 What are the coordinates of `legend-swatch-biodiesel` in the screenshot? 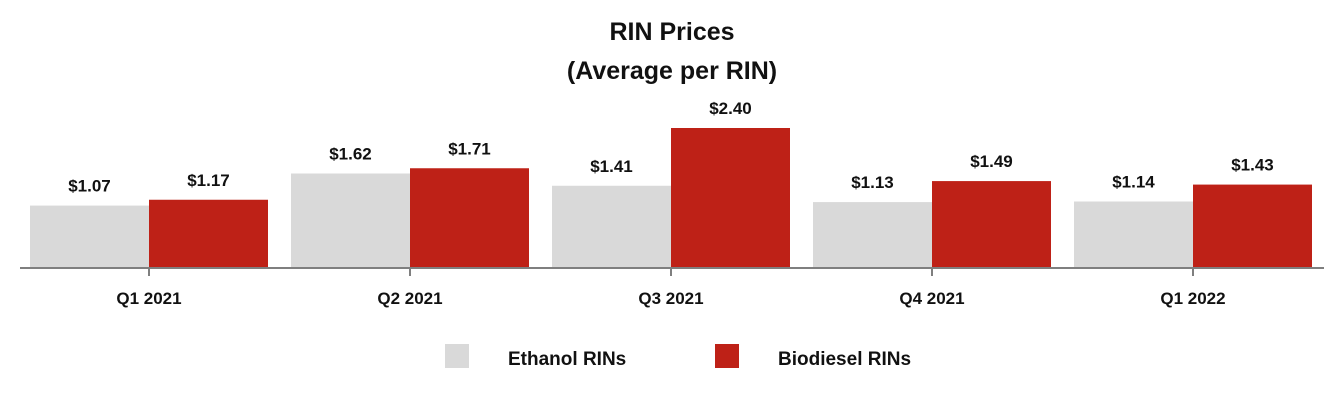 It's located at (727, 356).